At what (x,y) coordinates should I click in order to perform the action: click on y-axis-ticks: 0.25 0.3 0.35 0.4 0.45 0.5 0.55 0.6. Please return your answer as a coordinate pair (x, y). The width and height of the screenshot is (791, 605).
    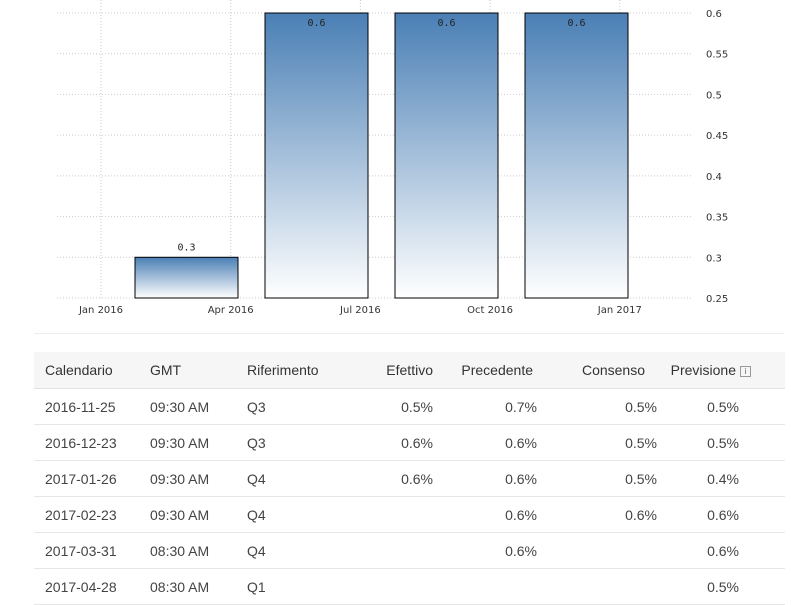
    Looking at the image, I should click on (717, 157).